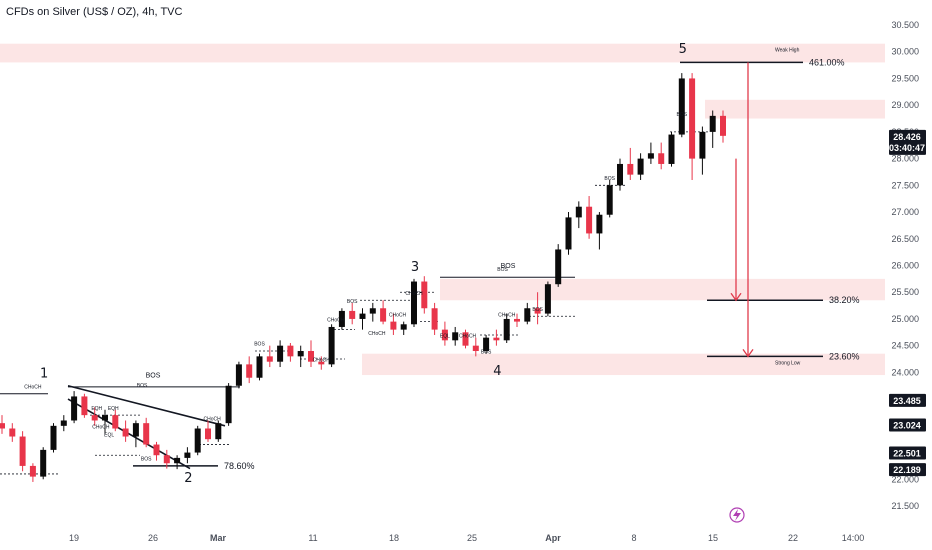 This screenshot has width=932, height=550. Describe the element at coordinates (113, 409) in the screenshot. I see `structure-label-19: EQH` at that location.